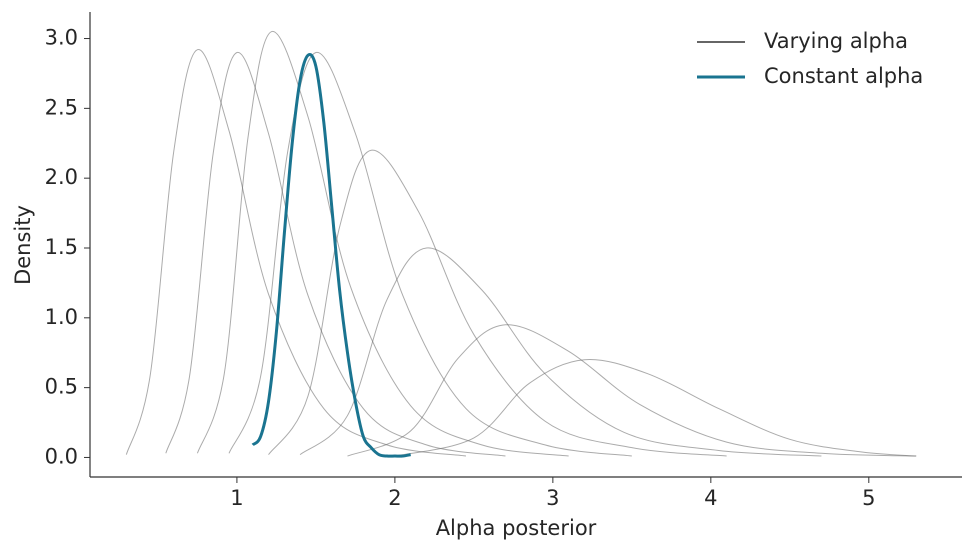 The height and width of the screenshot is (553, 973). I want to click on x-tick-label: 5, so click(868, 498).